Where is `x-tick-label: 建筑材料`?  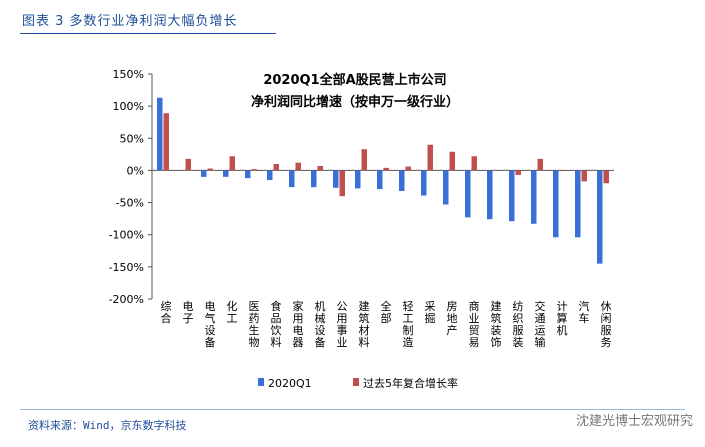 x-tick-label: 建筑材料 is located at coordinates (364, 324).